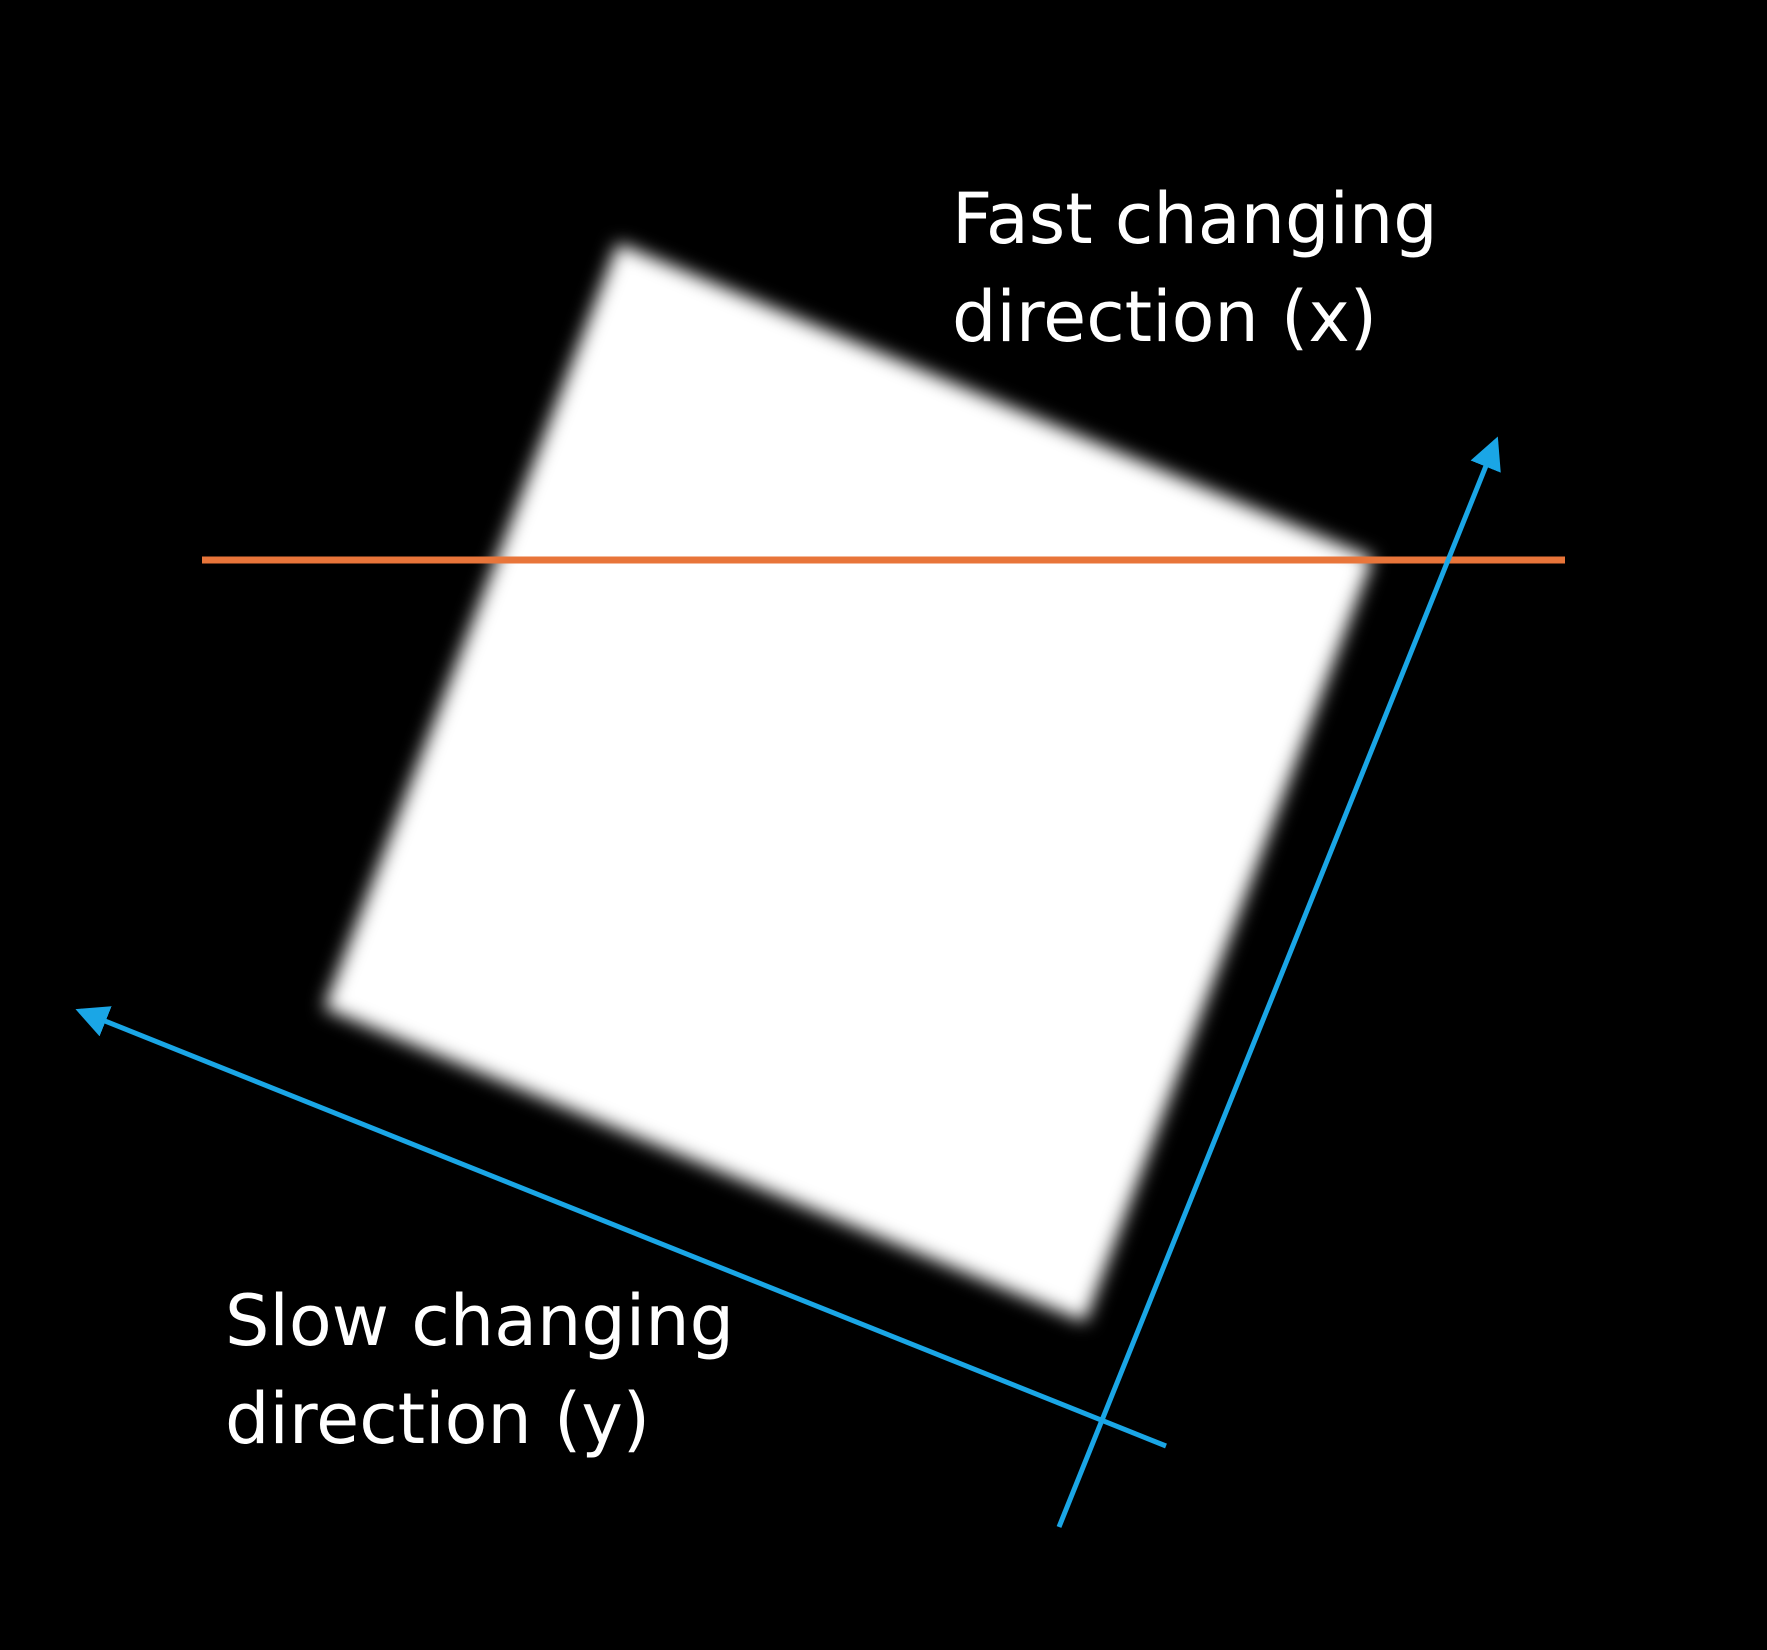  Describe the element at coordinates (1195, 268) in the screenshot. I see `fast-direction-label: Fast changing direction (x)` at that location.